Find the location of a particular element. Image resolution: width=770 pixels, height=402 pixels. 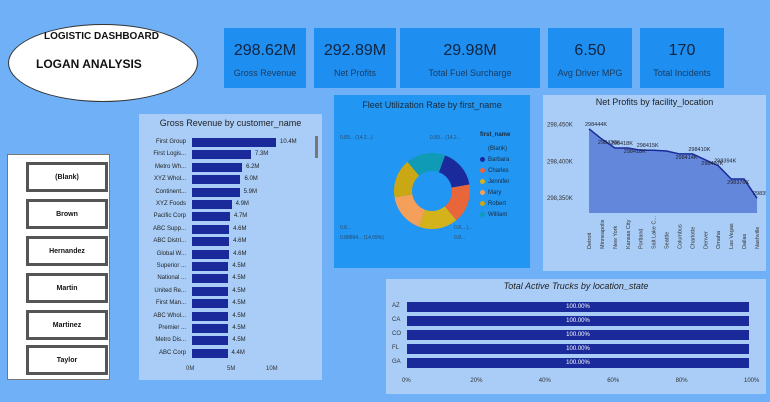

bar-row: CO 100.00% is located at coordinates (576, 335).